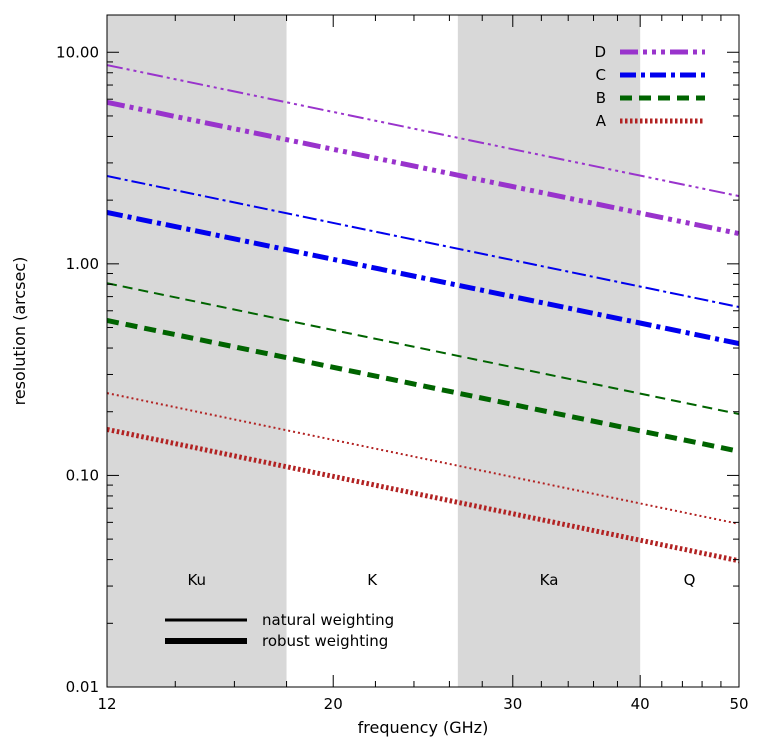  Describe the element at coordinates (441, 580) in the screenshot. I see `band-labels: Ku K Ka Q` at that location.